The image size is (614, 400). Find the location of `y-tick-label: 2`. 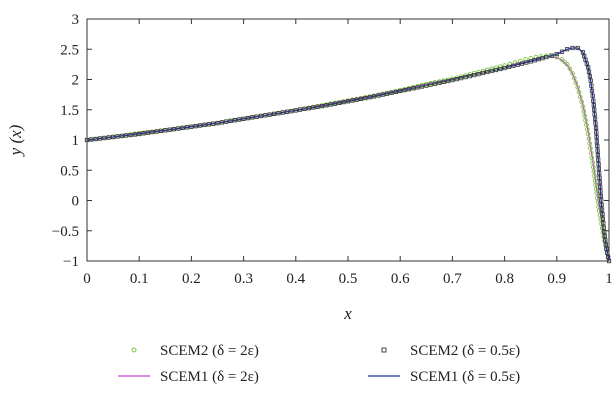

y-tick-label: 2 is located at coordinates (76, 81).